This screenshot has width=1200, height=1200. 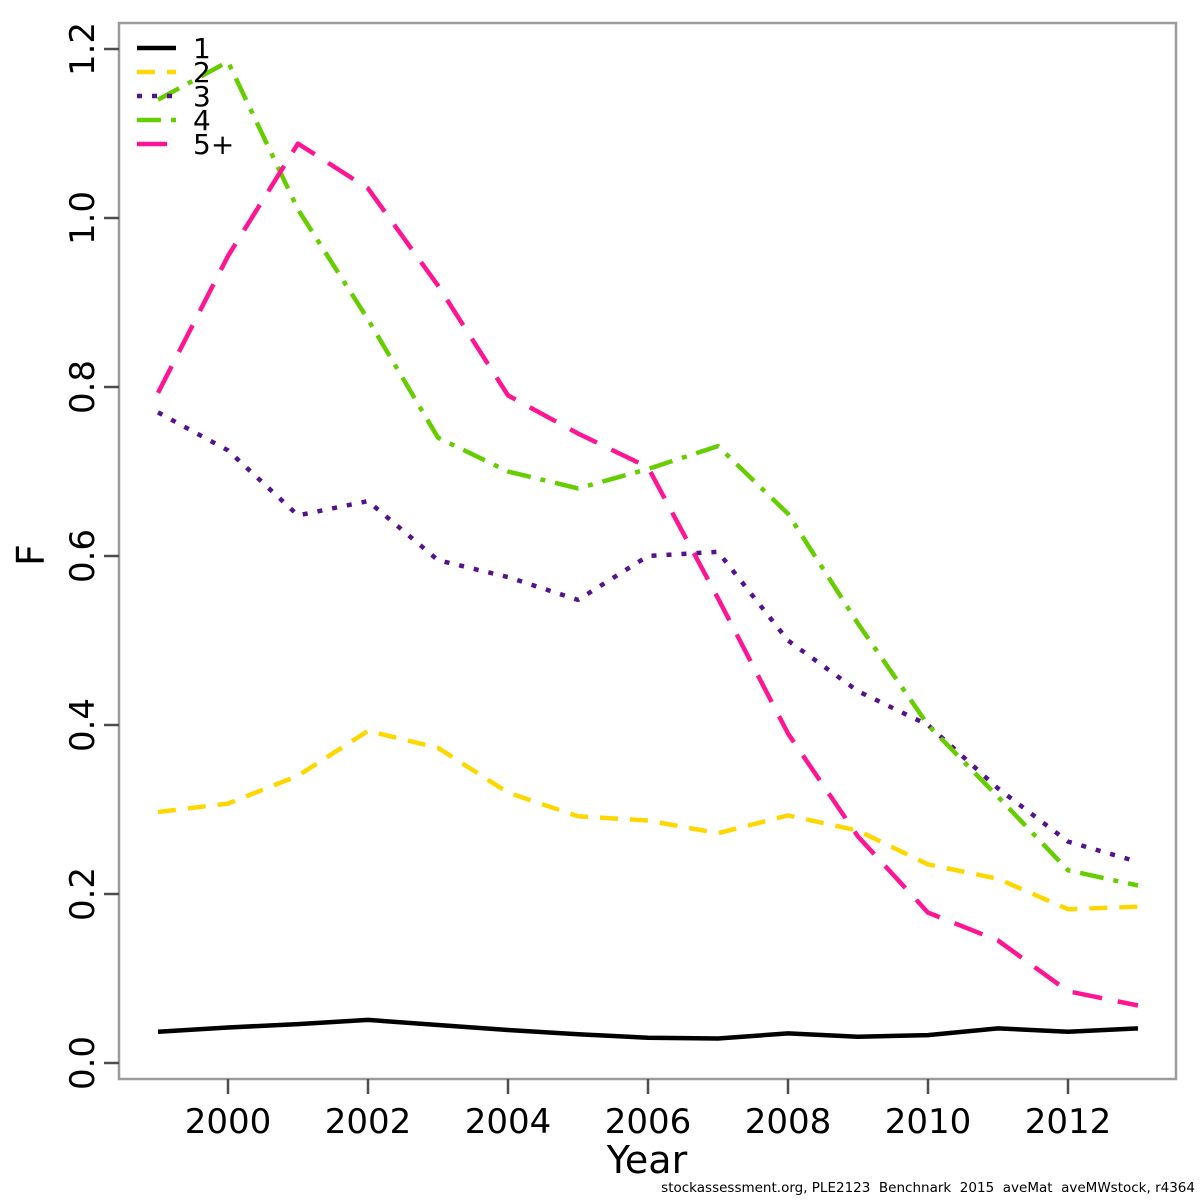 I want to click on legend-item-label: 5+, so click(x=213, y=144).